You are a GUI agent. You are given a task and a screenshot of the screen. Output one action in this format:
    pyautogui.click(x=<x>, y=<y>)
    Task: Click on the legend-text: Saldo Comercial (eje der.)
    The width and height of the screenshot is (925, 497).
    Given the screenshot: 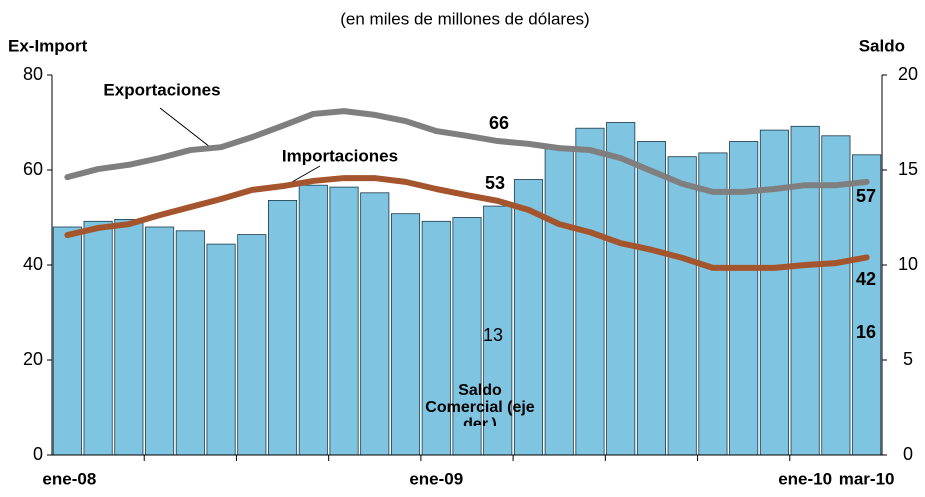 What is the action you would take?
    pyautogui.click(x=480, y=404)
    